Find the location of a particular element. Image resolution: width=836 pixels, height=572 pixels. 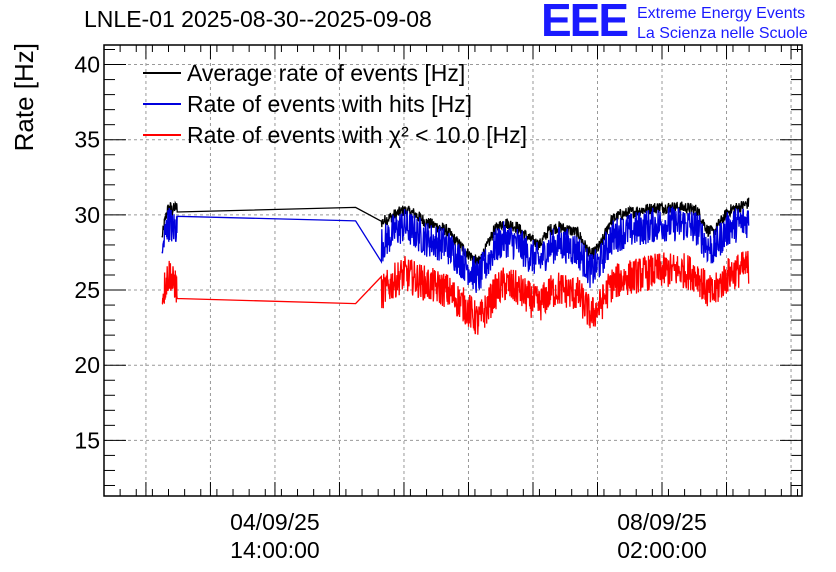

x-tick-time-label: 02:00:00 is located at coordinates (662, 550).